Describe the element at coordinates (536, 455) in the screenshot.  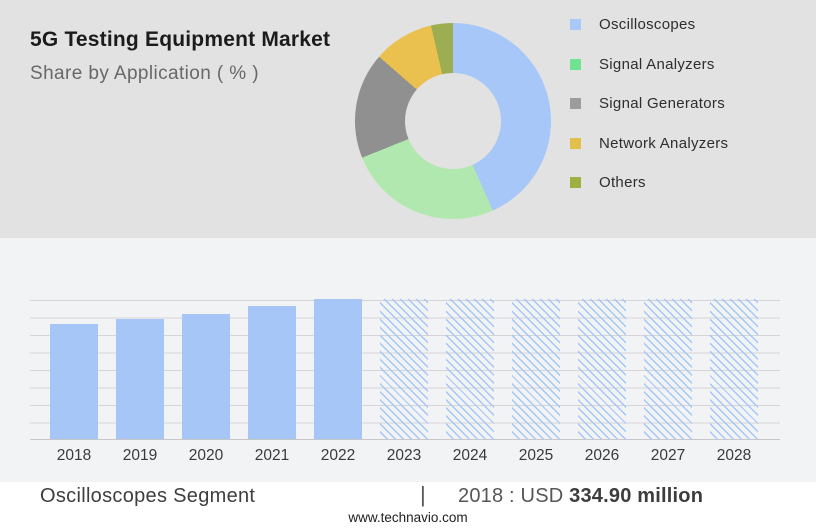
I see `x-axis-label-2025: 2025` at that location.